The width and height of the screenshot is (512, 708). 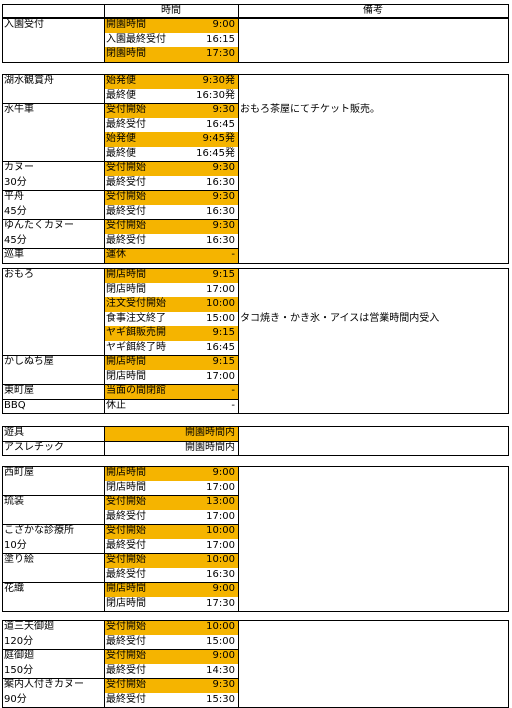 What do you see at coordinates (126, 24) in the screenshot?
I see `time-label: 開園時間` at bounding box center [126, 24].